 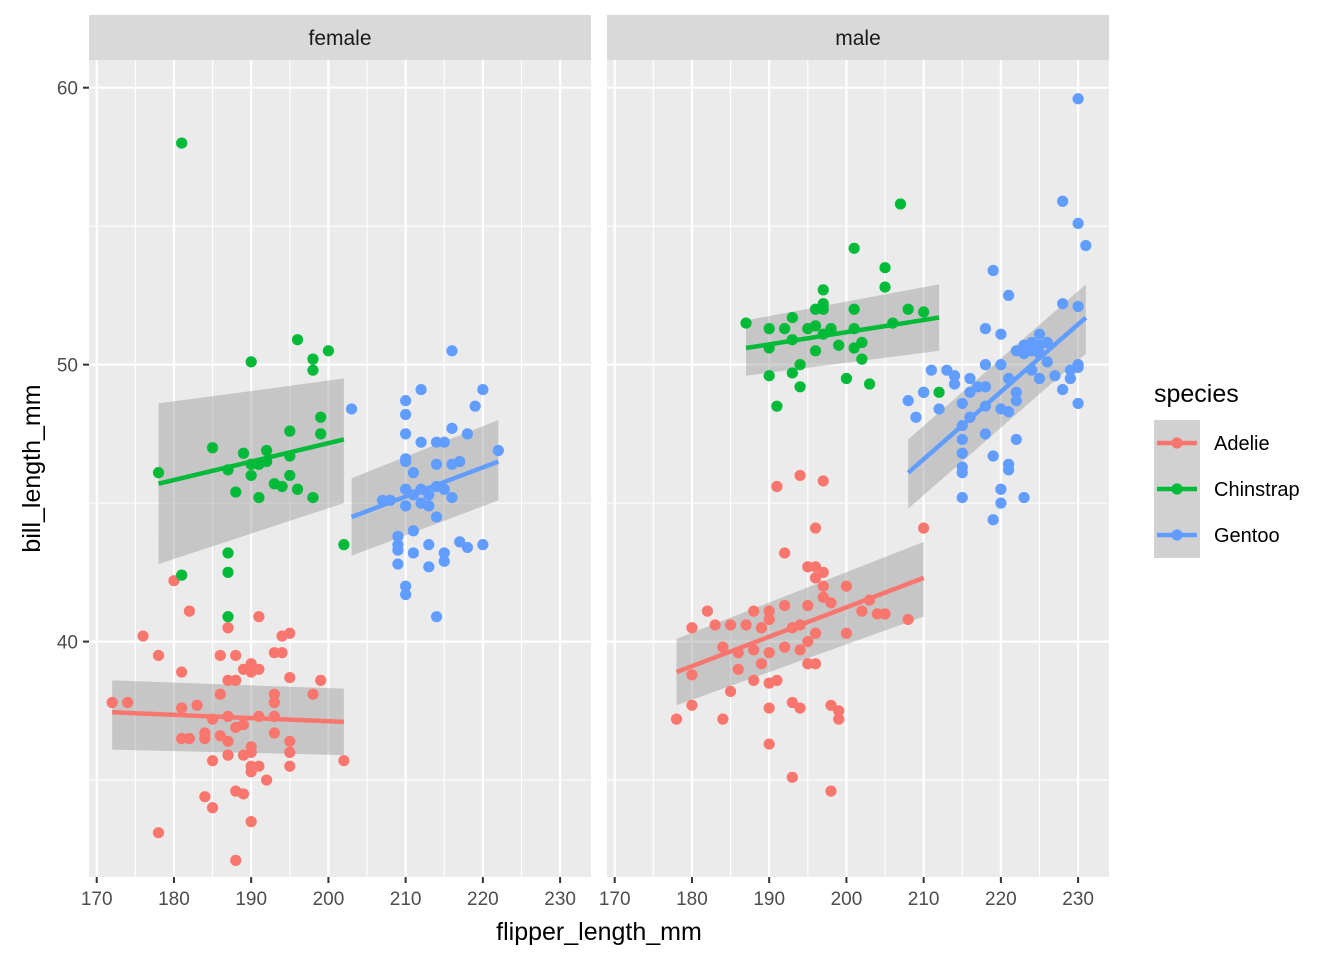 I want to click on fit-line-chinstrap, so click(x=251, y=461).